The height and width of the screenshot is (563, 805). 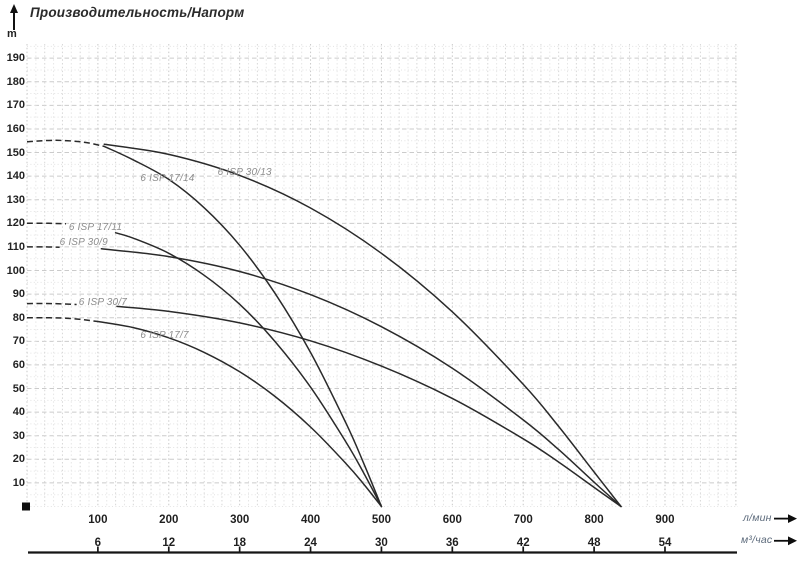 What do you see at coordinates (167, 179) in the screenshot?
I see `curve-label: 6 ISP 17/14` at bounding box center [167, 179].